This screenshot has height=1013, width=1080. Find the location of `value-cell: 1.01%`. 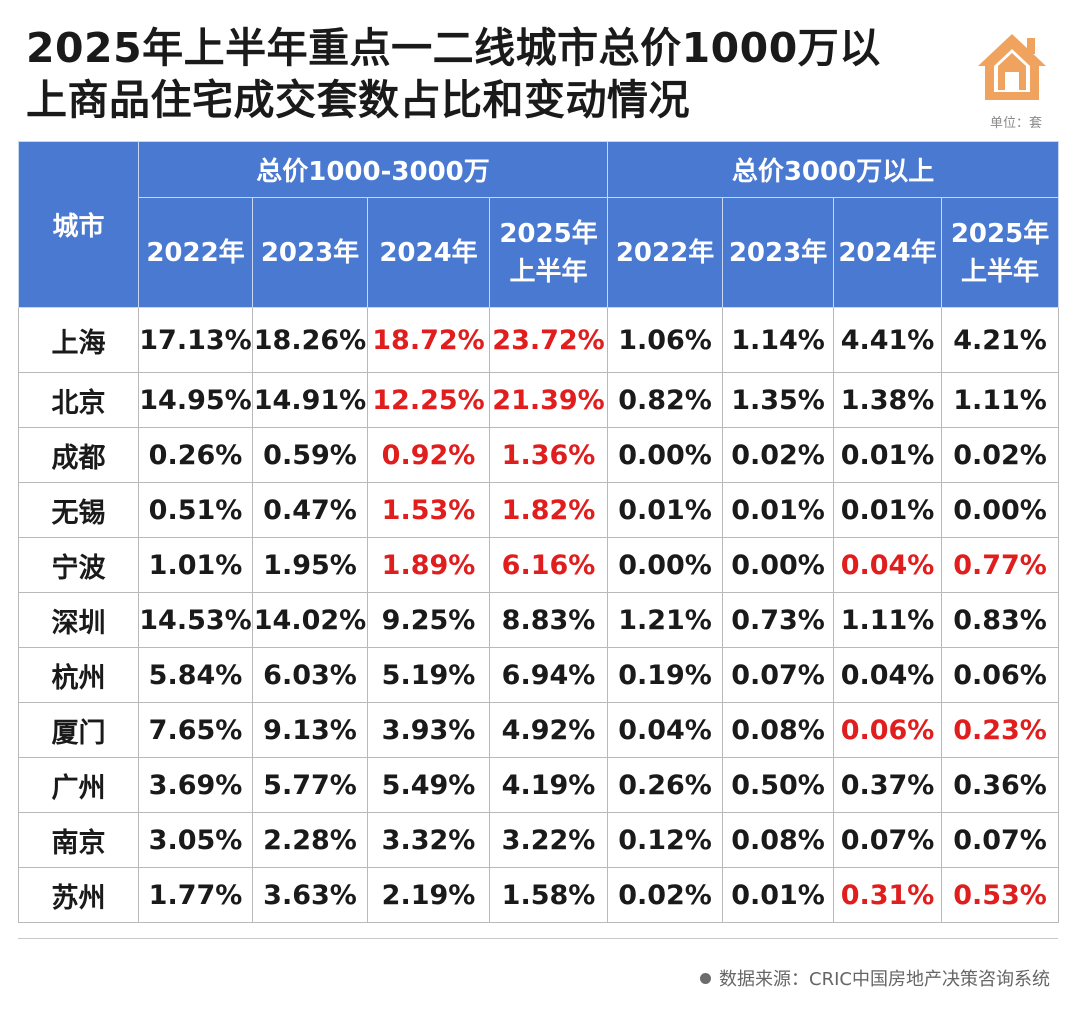

value-cell: 1.01% is located at coordinates (195, 565).